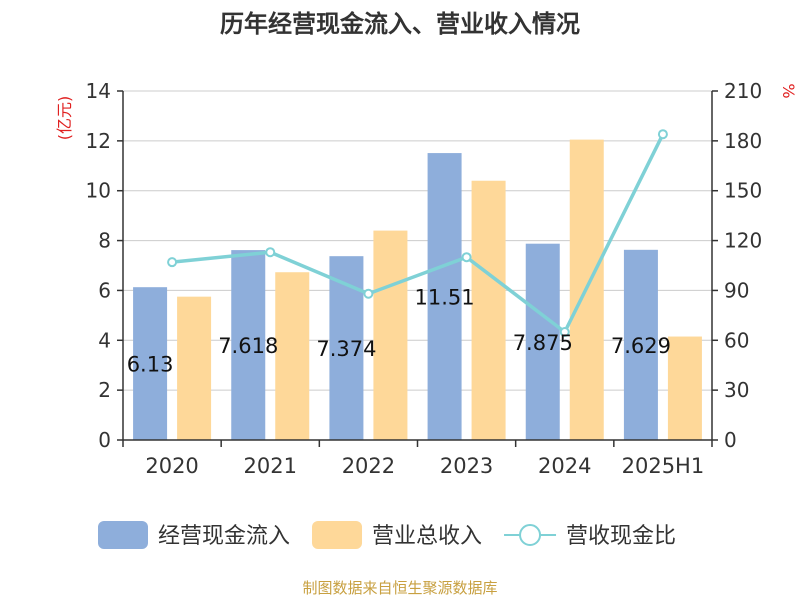  I want to click on right-axis-unit: %, so click(788, 90).